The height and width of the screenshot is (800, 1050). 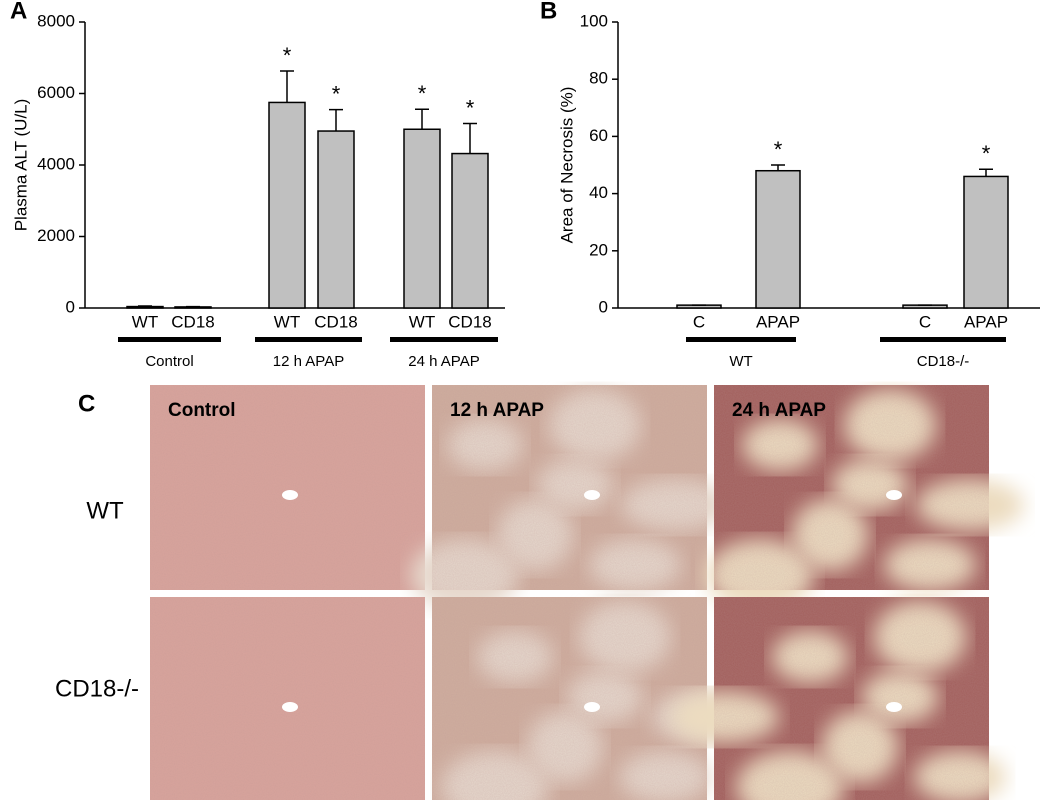 What do you see at coordinates (943, 361) in the screenshot?
I see `group-label: CD18-/-` at bounding box center [943, 361].